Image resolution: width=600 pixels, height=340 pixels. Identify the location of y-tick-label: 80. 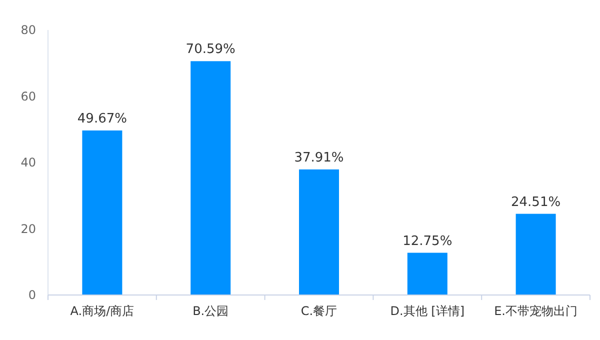
(28, 30).